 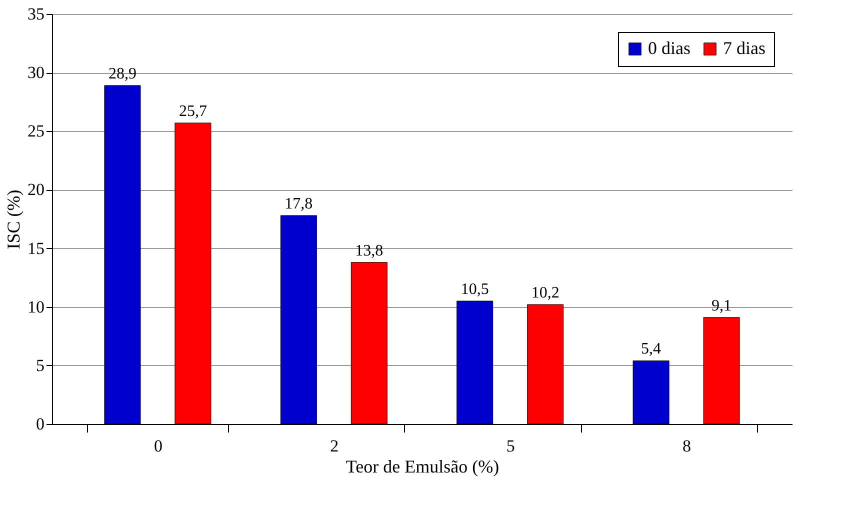 What do you see at coordinates (36, 248) in the screenshot?
I see `y-tick-label: 15` at bounding box center [36, 248].